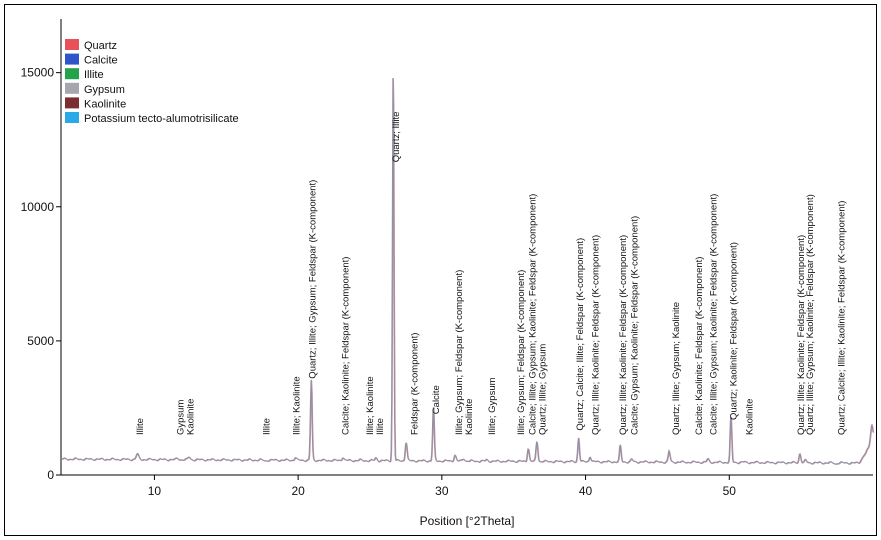 This screenshot has height=540, width=881. I want to click on legend-entry: Kaolinite, so click(105, 104).